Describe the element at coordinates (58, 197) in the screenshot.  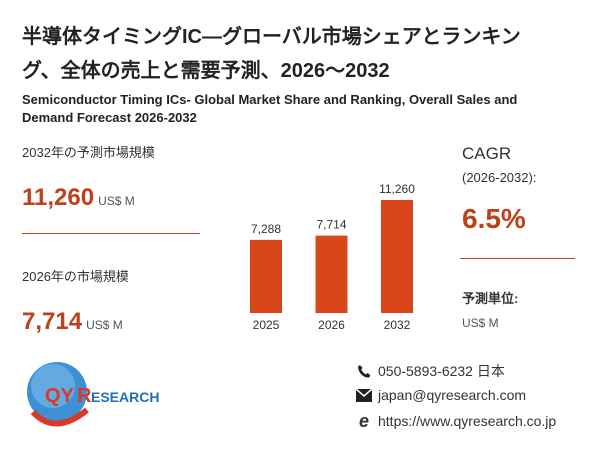
I see `forecast-value: 11,260` at that location.